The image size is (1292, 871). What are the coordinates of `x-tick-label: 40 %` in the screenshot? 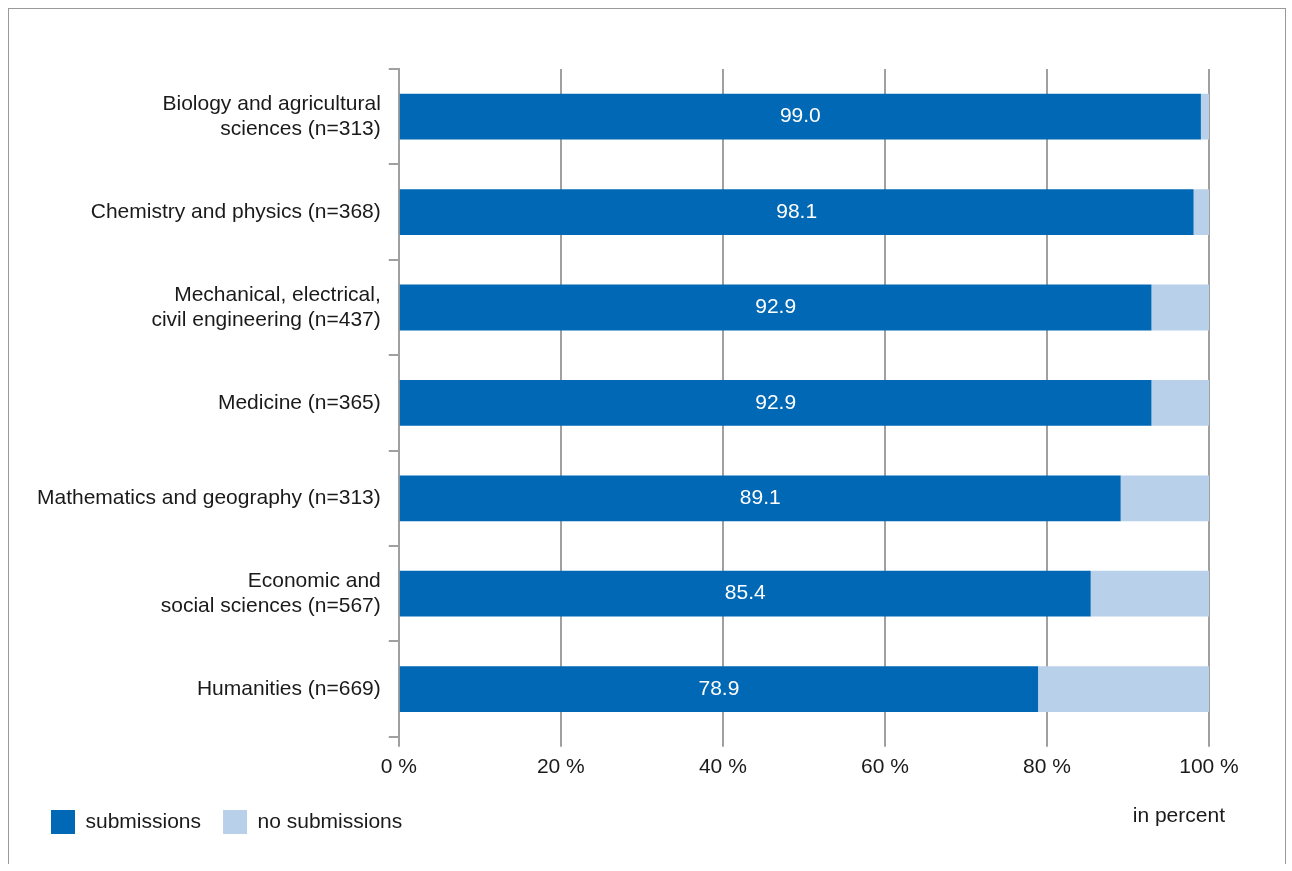 It's located at (722, 766).